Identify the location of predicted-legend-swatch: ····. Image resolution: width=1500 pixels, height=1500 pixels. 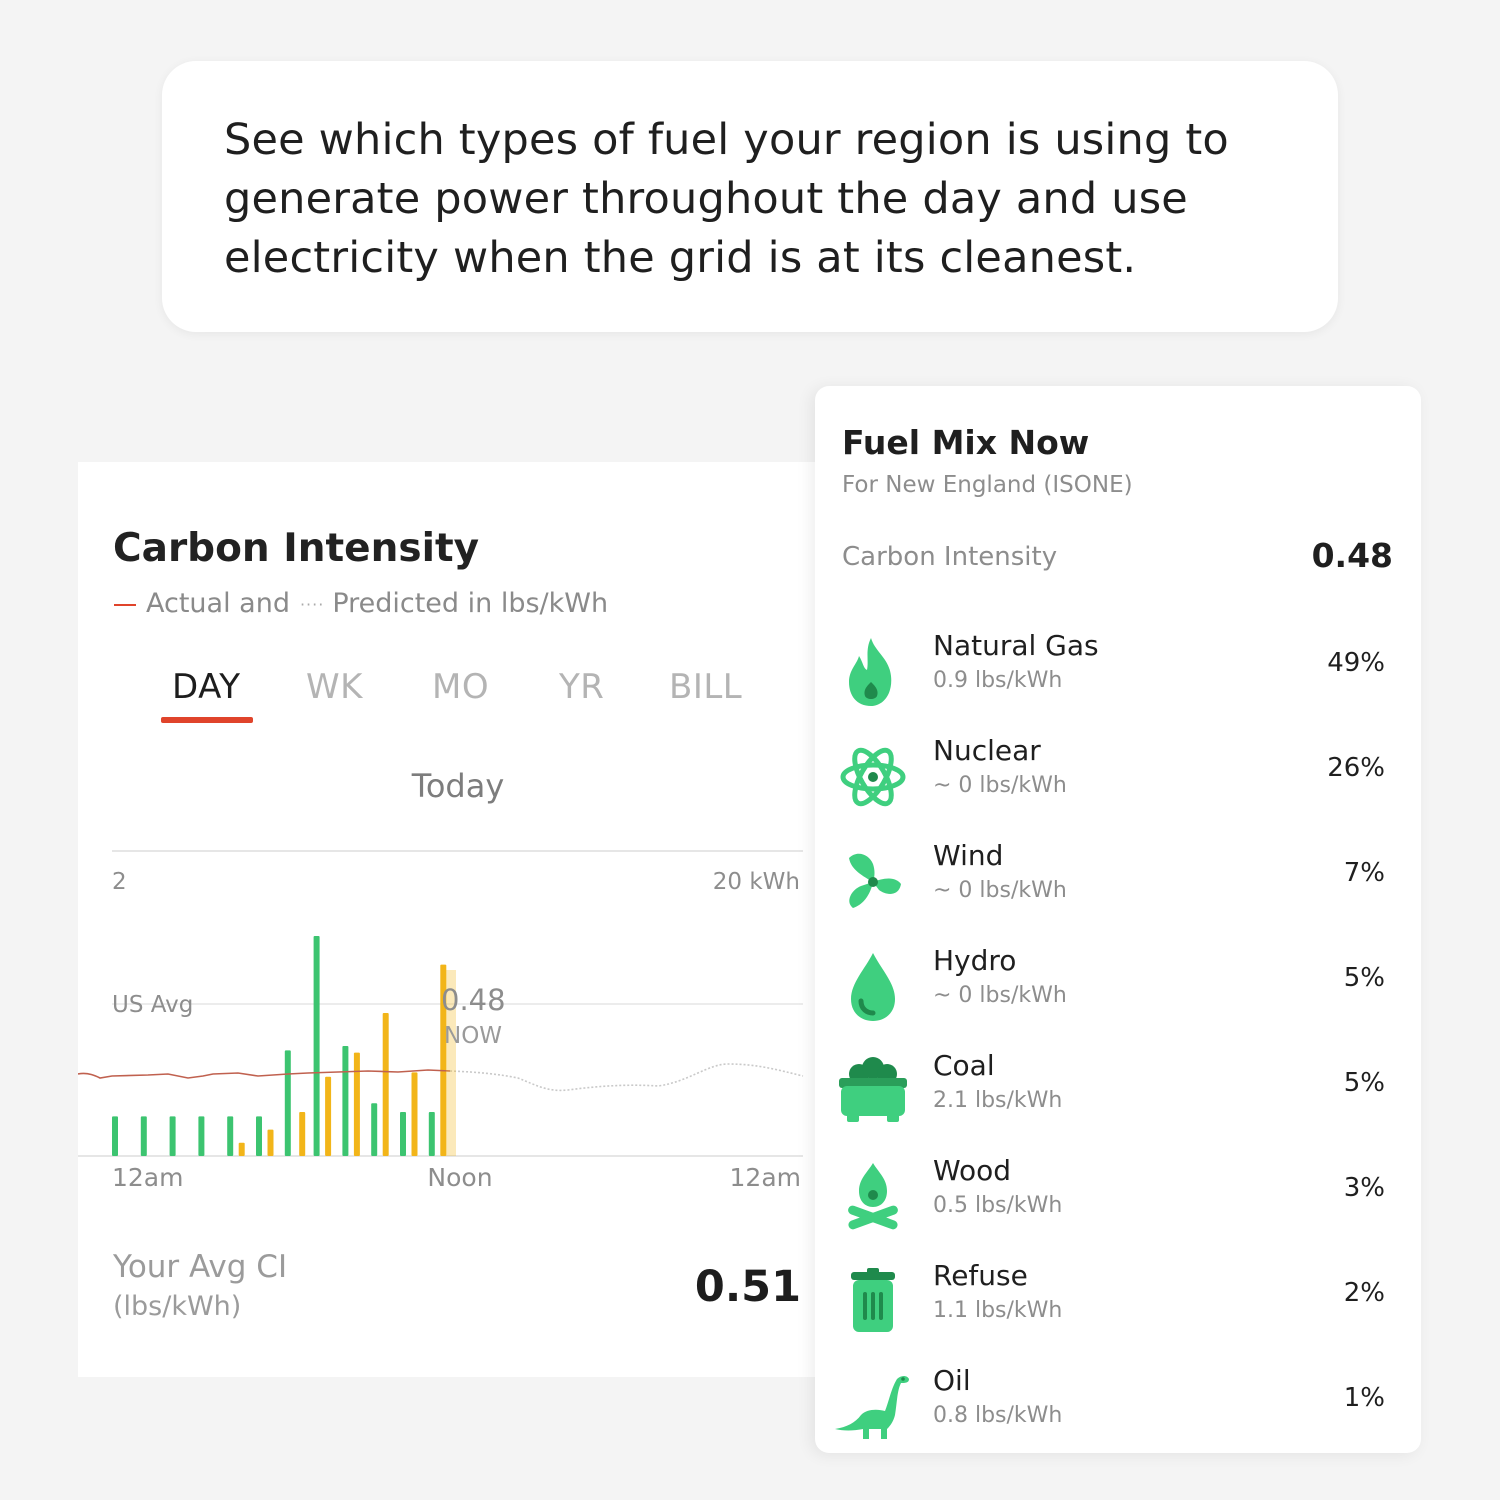
(312, 604).